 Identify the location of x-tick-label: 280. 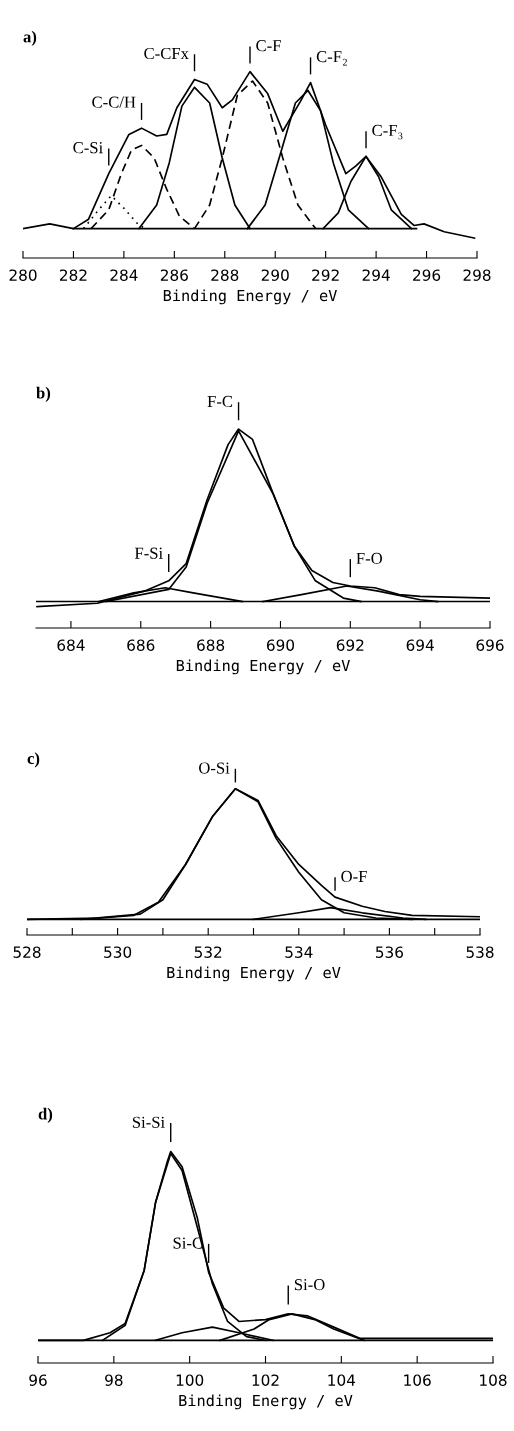
(23, 275).